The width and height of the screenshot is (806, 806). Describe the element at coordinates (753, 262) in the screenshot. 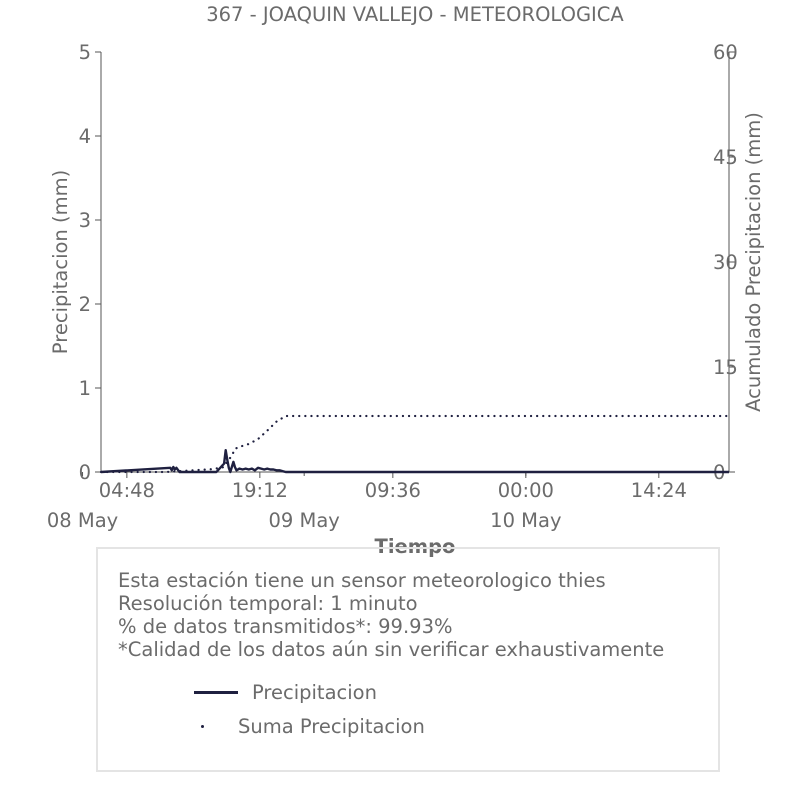

I see `y2-axis-label: Acumulado Precipitacion (mm)` at that location.